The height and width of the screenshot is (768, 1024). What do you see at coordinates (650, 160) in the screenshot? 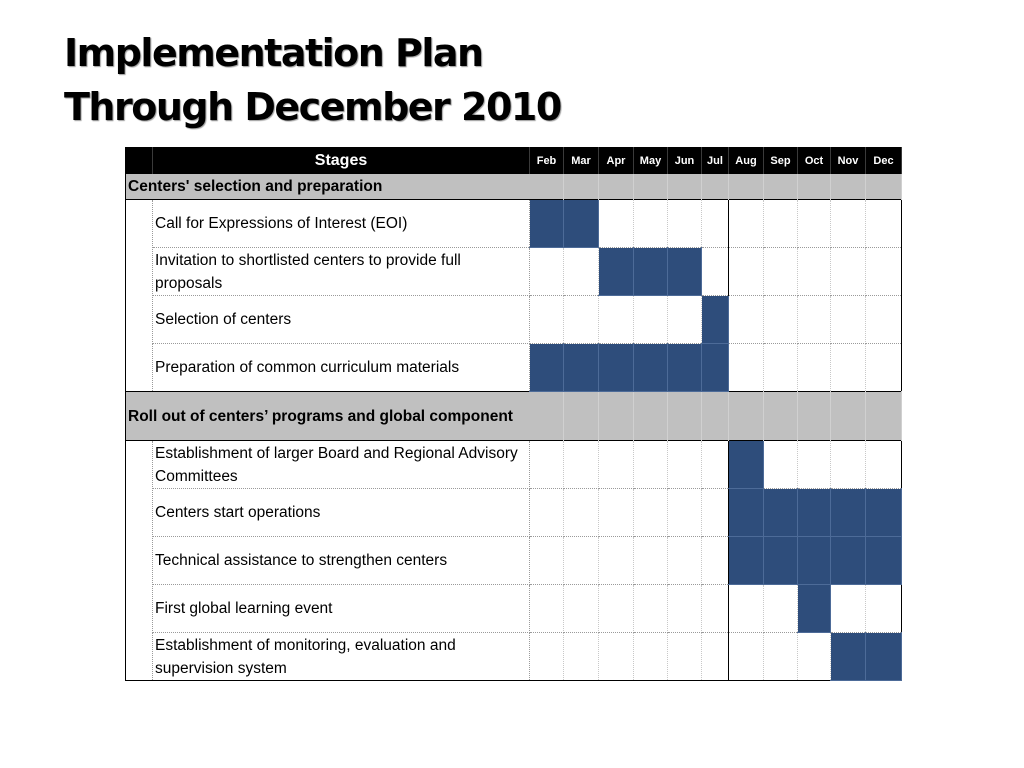
I see `month-header: May` at bounding box center [650, 160].